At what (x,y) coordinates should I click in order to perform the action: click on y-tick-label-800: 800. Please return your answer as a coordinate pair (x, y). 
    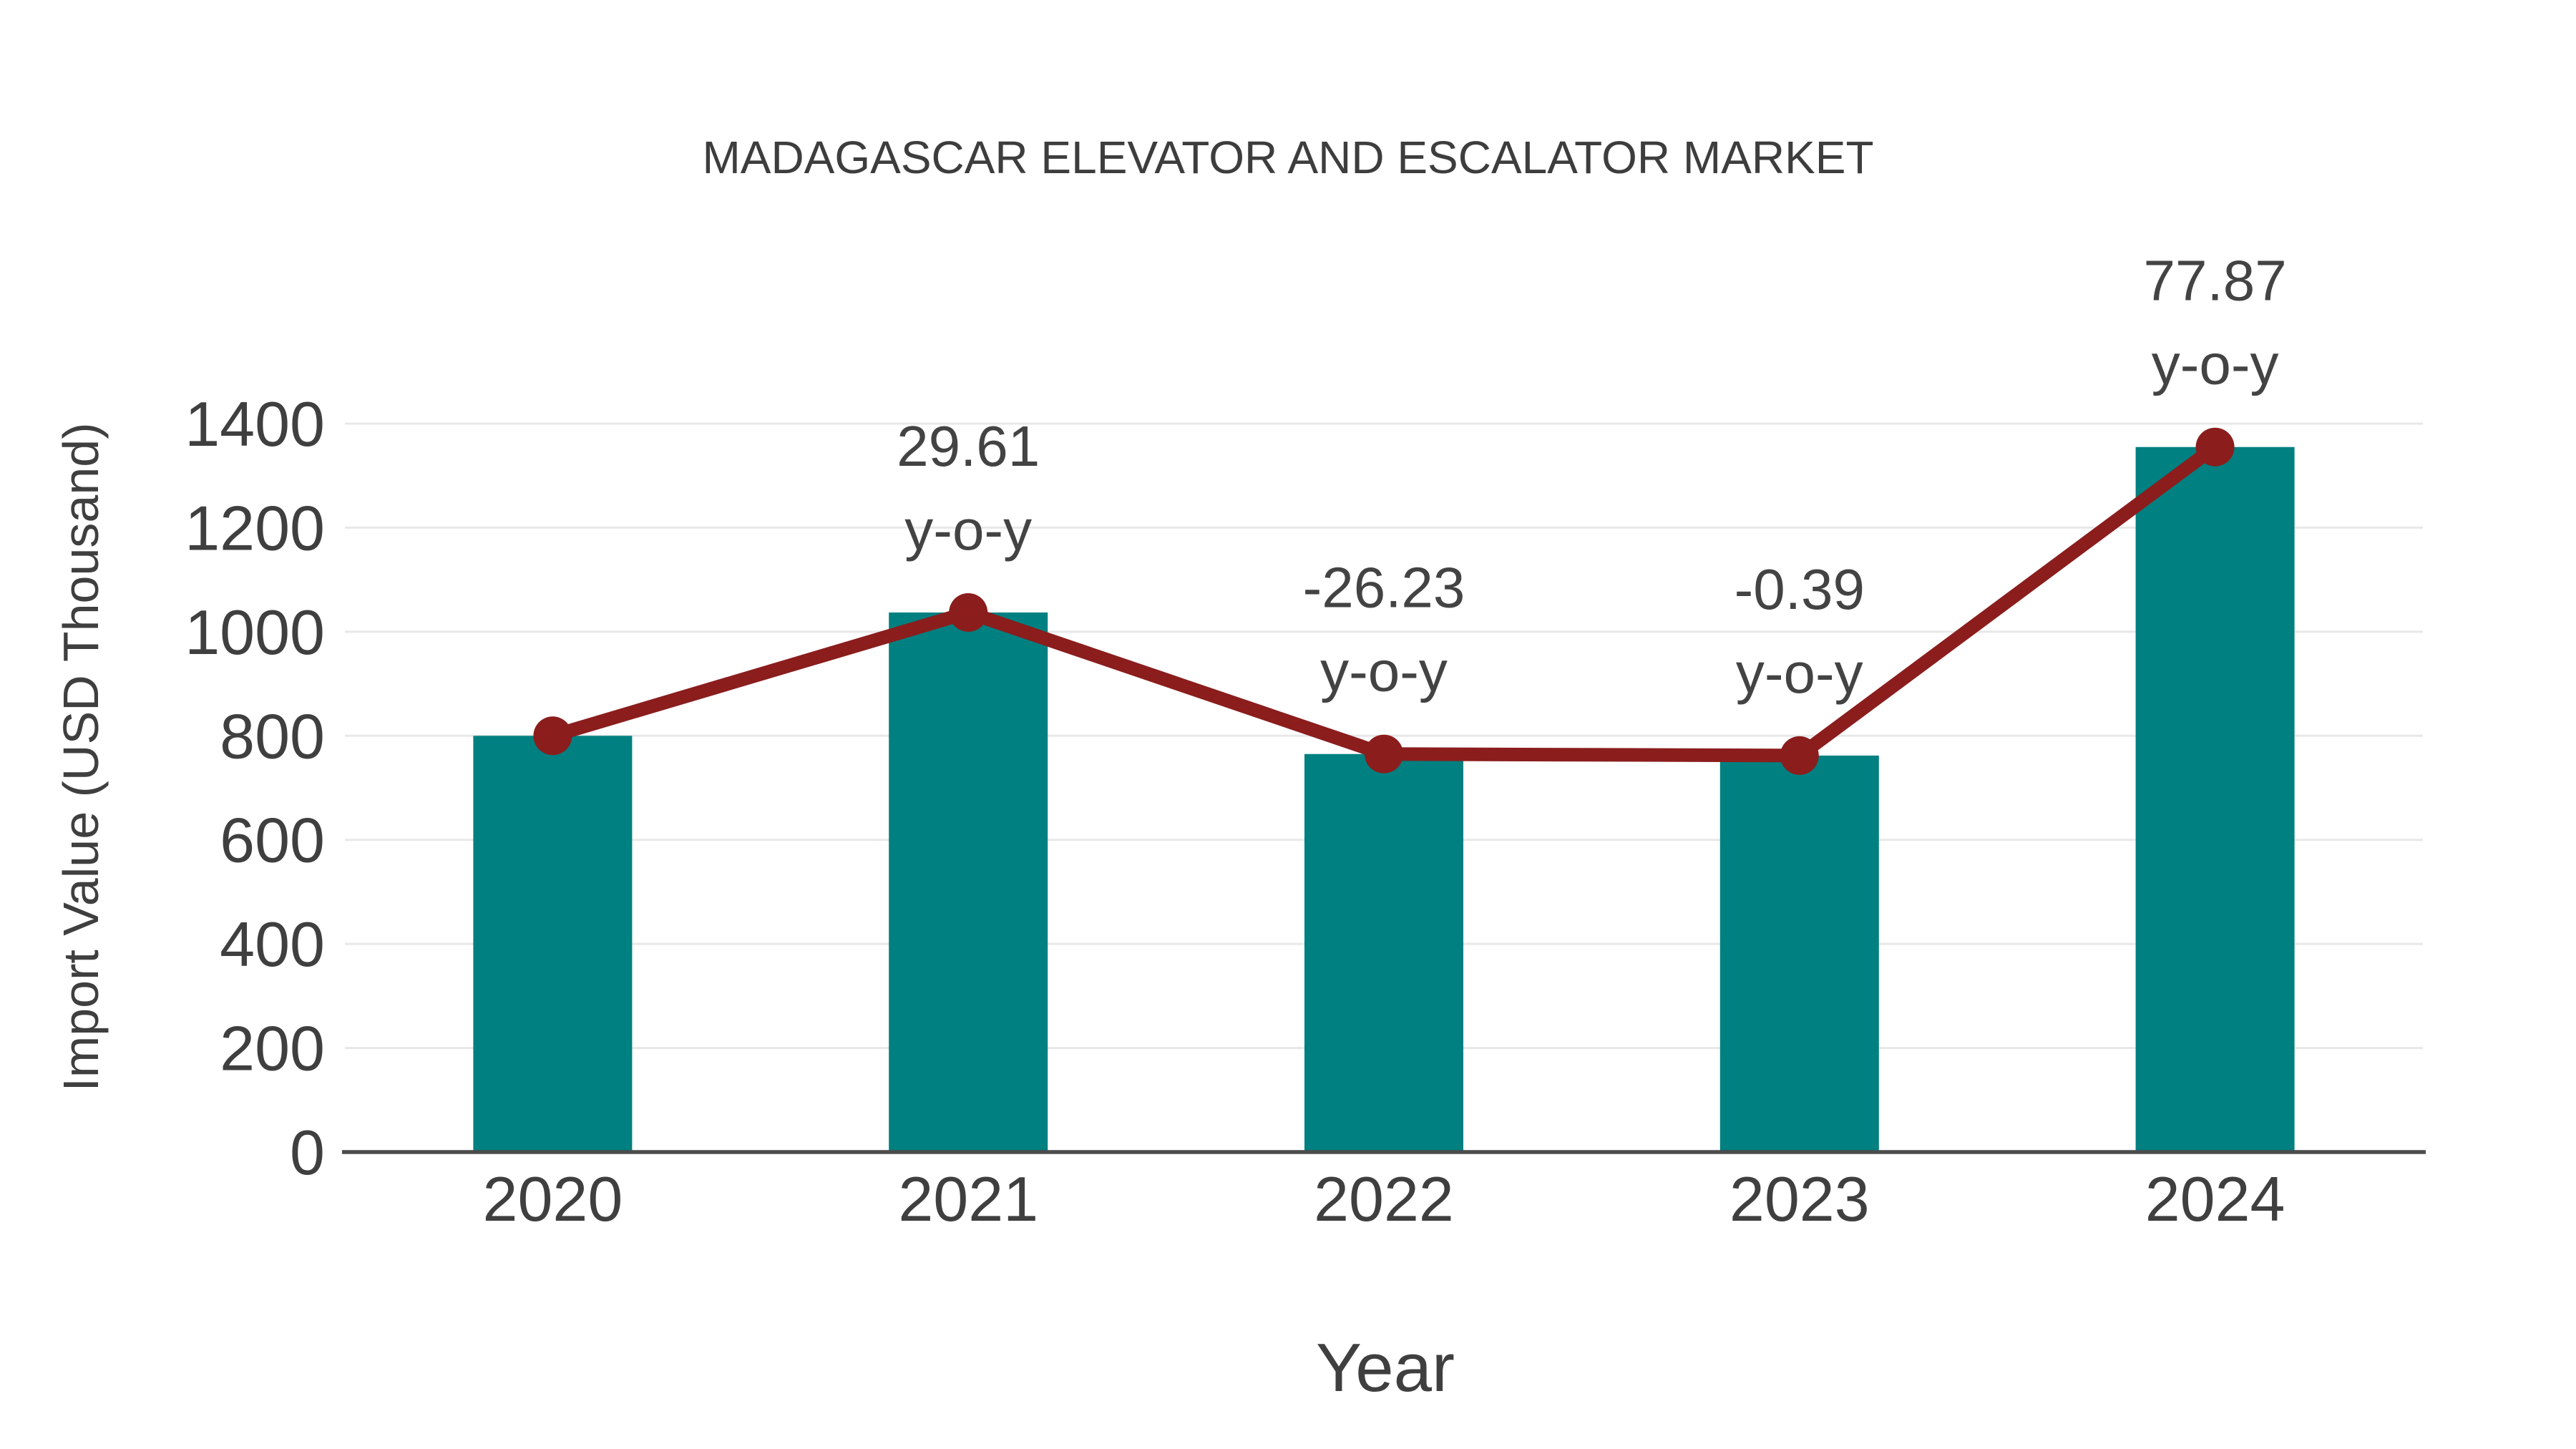
    Looking at the image, I should click on (272, 736).